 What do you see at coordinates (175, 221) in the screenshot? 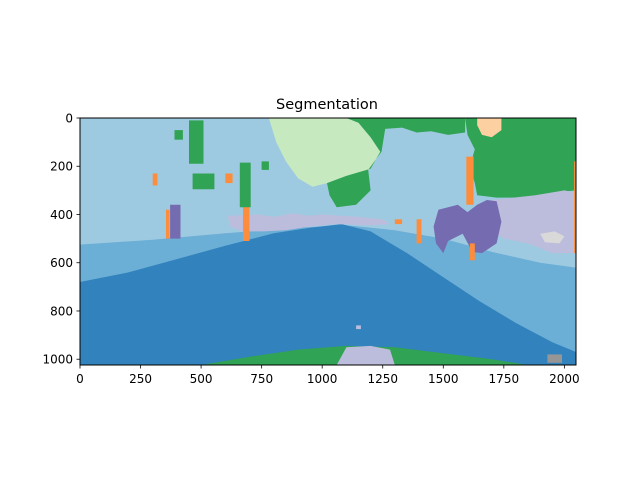
I see `segment-structure-left` at bounding box center [175, 221].